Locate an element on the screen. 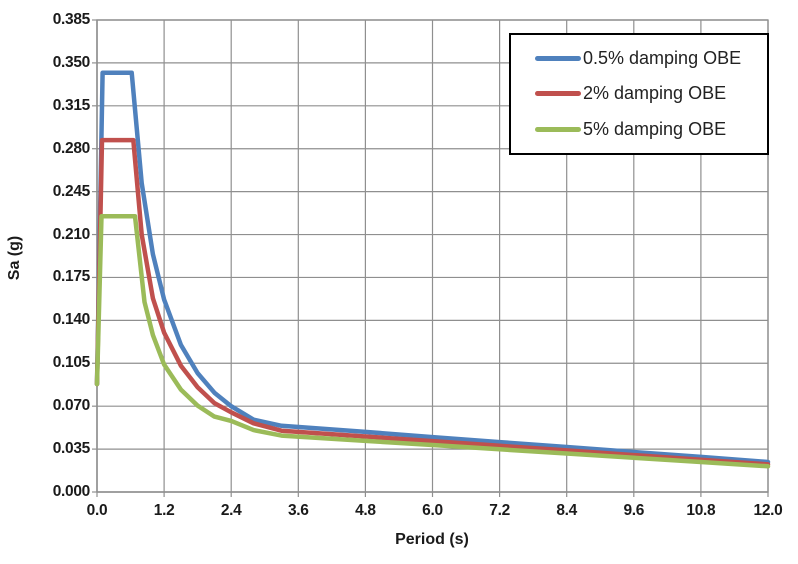 This screenshot has width=798, height=564. x-tick-label: 1.2 is located at coordinates (164, 510).